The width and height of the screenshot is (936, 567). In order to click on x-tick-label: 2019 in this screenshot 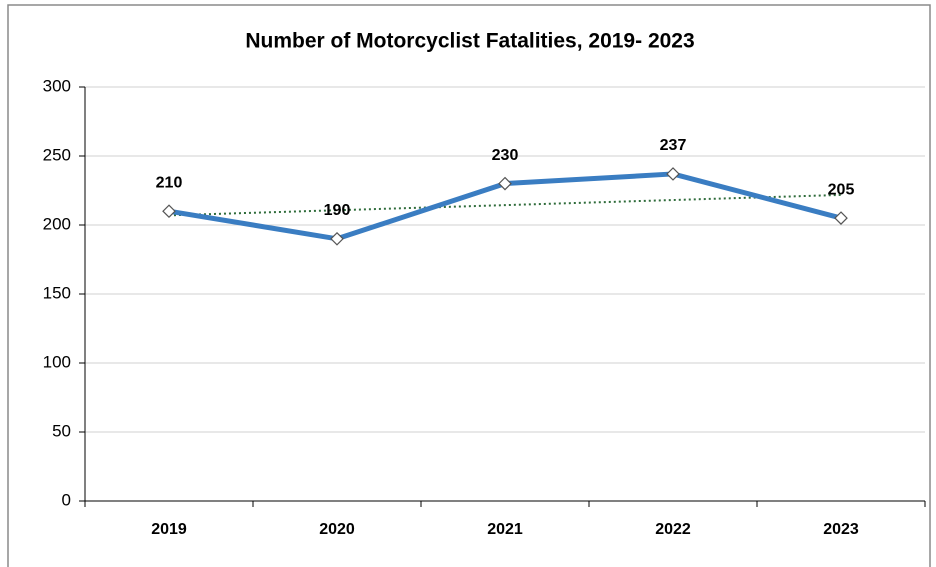, I will do `click(169, 529)`.